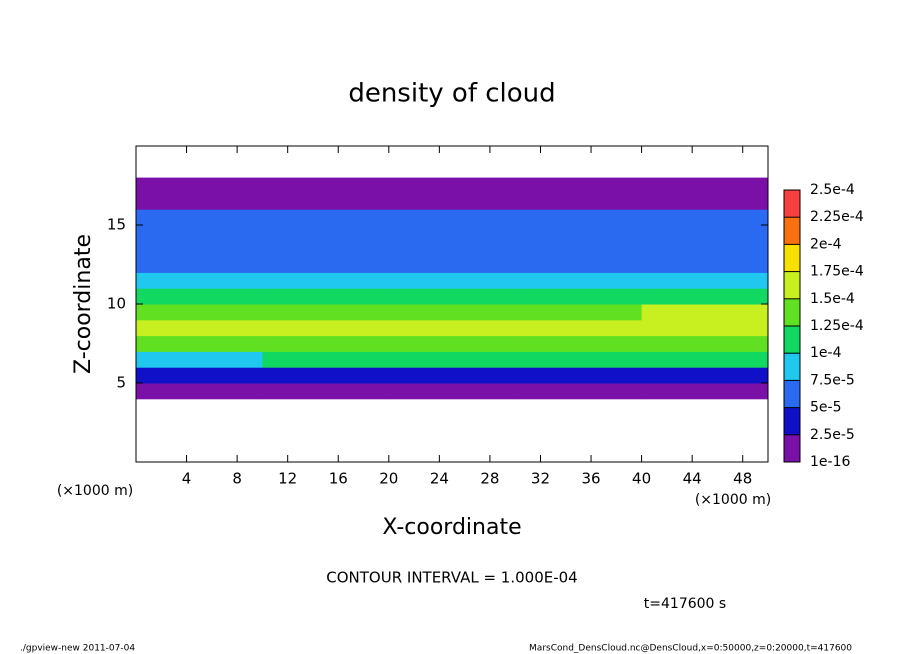 Image resolution: width=904 pixels, height=654 pixels. I want to click on x-tick-label: 12, so click(287, 479).